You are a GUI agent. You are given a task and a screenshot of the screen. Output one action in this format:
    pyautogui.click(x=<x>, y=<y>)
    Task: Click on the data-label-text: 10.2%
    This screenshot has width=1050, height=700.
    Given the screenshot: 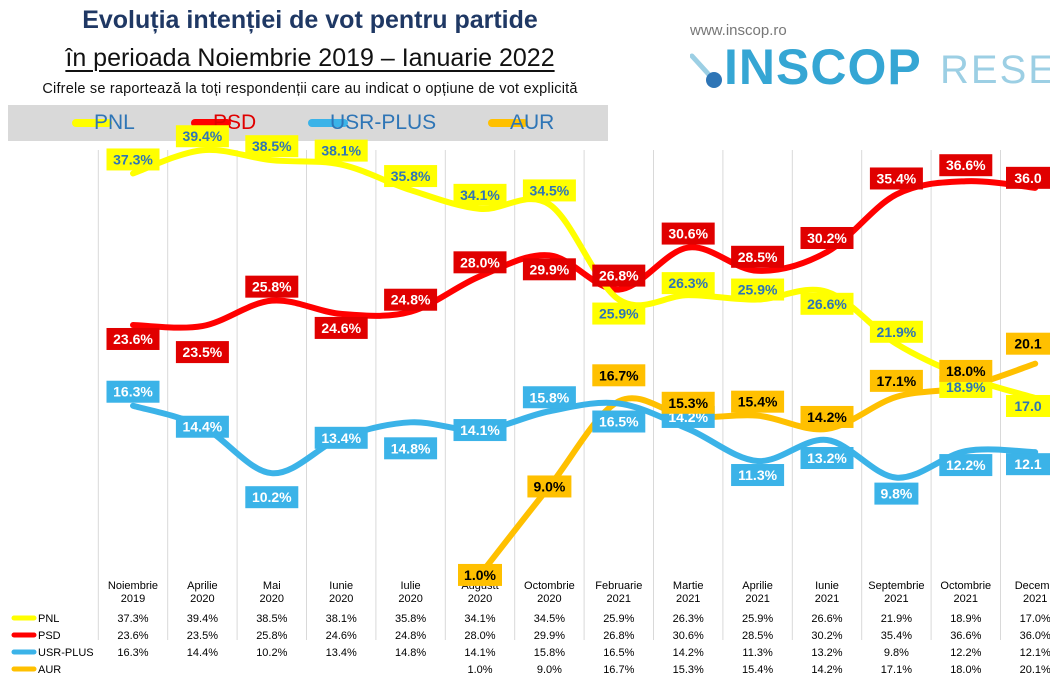 What is the action you would take?
    pyautogui.click(x=272, y=497)
    